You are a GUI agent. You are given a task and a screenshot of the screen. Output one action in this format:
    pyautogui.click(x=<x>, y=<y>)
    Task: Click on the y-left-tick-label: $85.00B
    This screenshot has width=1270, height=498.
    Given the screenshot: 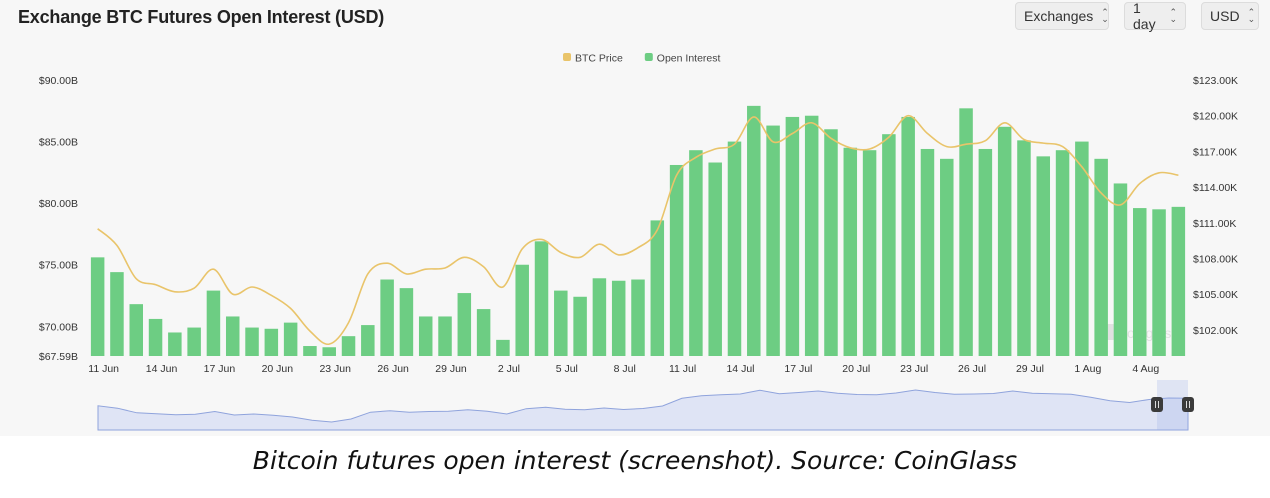 What is the action you would take?
    pyautogui.click(x=58, y=143)
    